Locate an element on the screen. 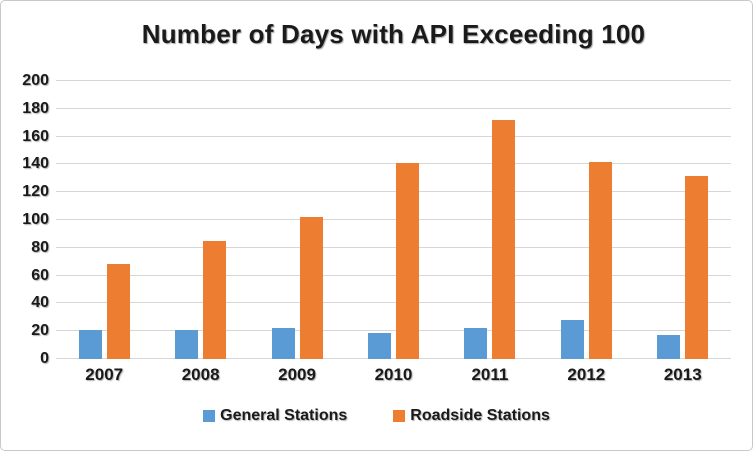 The height and width of the screenshot is (451, 753). x-axis-label-2012: 2012 is located at coordinates (586, 374).